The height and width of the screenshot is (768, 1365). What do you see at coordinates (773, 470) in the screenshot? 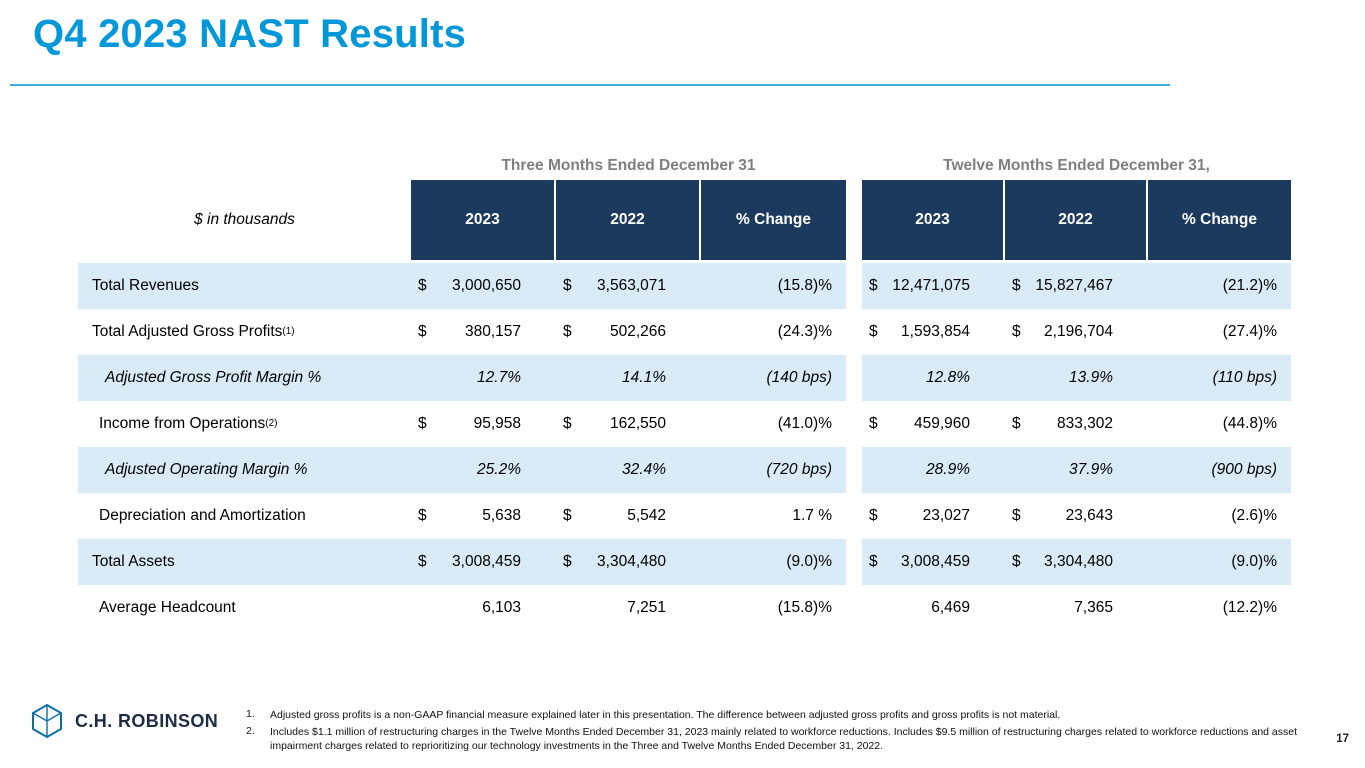
I see `value-cell: (720 bps)` at bounding box center [773, 470].